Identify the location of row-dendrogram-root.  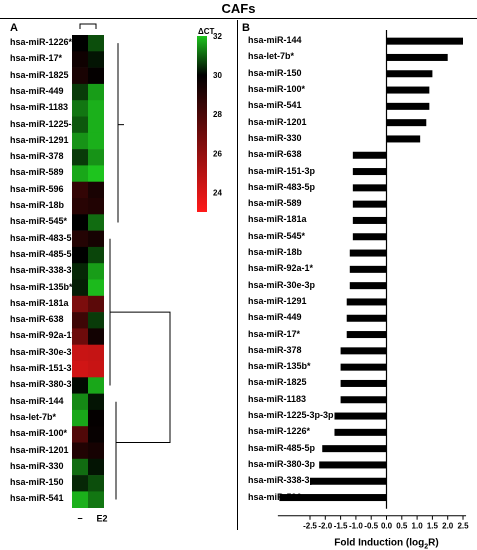
(140, 377).